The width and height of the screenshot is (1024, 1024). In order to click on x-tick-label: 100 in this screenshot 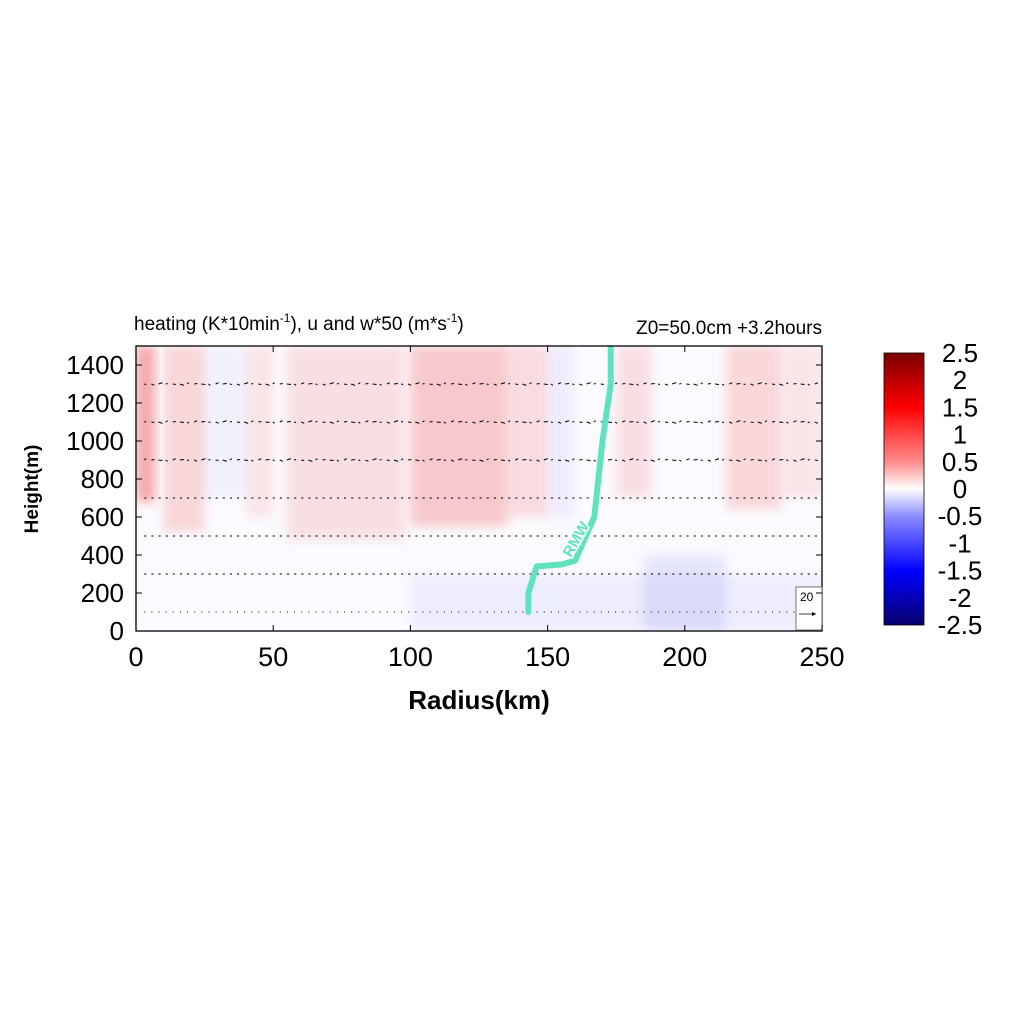, I will do `click(410, 657)`.